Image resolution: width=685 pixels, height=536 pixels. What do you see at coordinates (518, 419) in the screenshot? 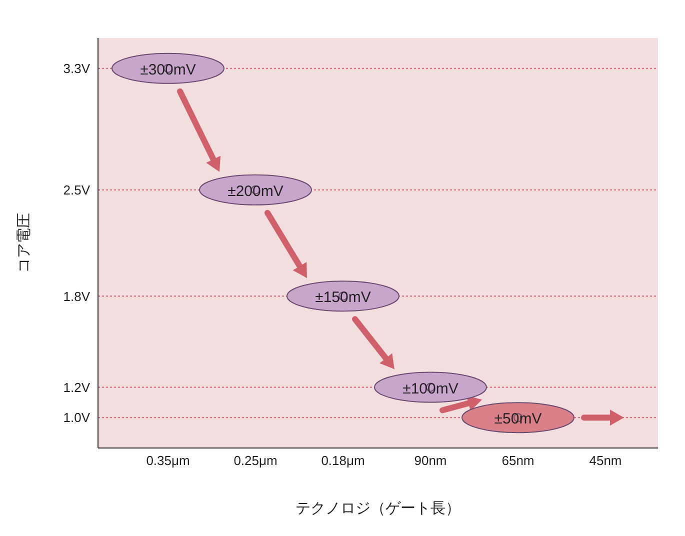
I see `annotation: ±50mV` at bounding box center [518, 419].